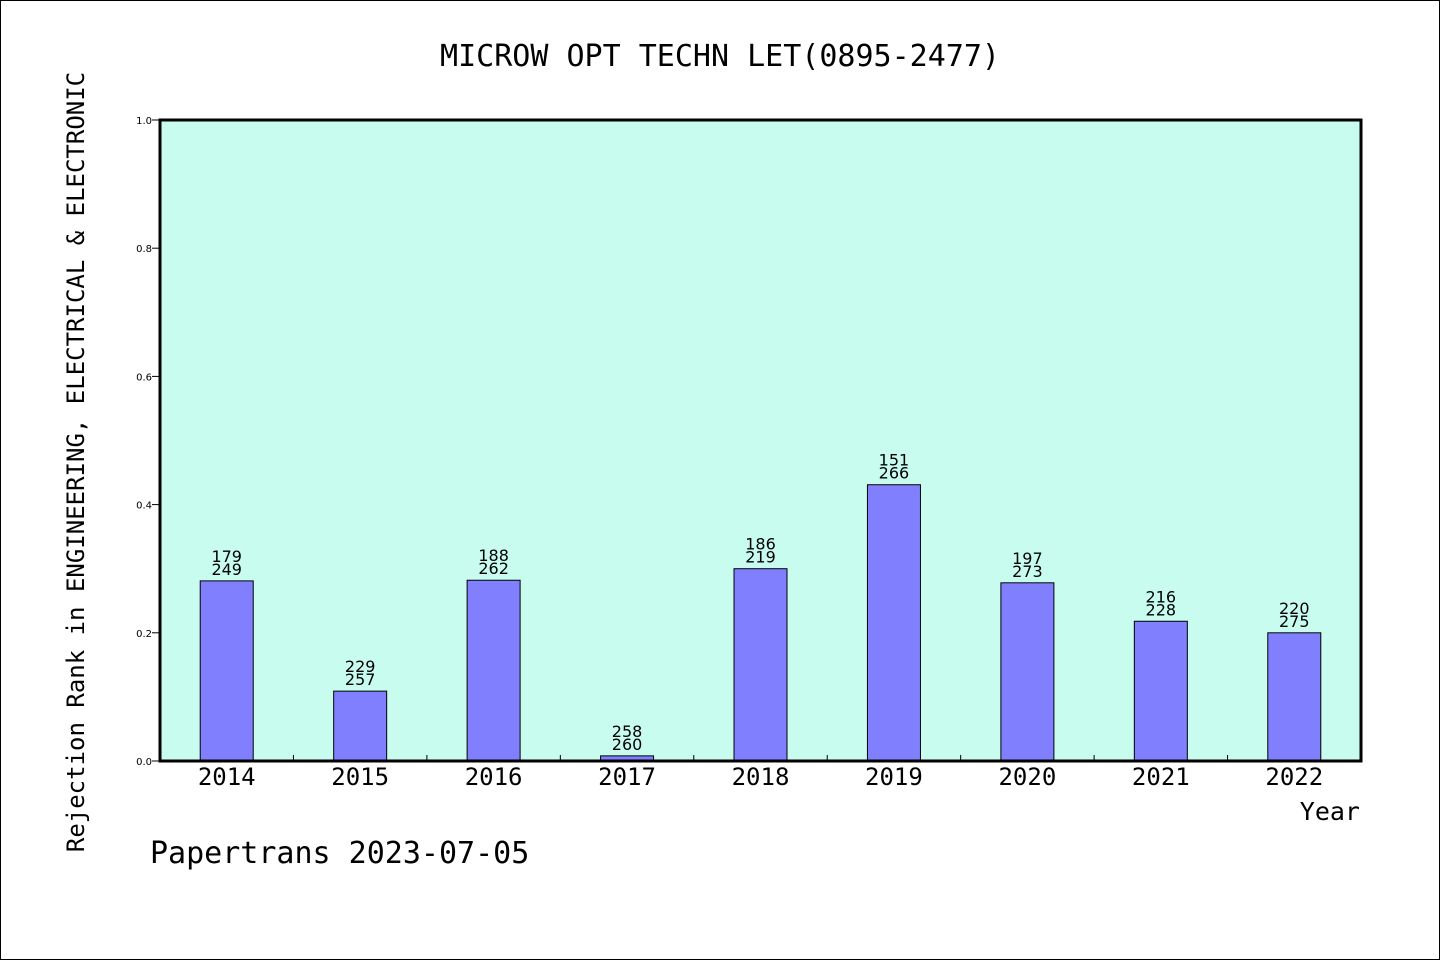 The width and height of the screenshot is (1440, 960). I want to click on bar-2019, so click(893, 623).